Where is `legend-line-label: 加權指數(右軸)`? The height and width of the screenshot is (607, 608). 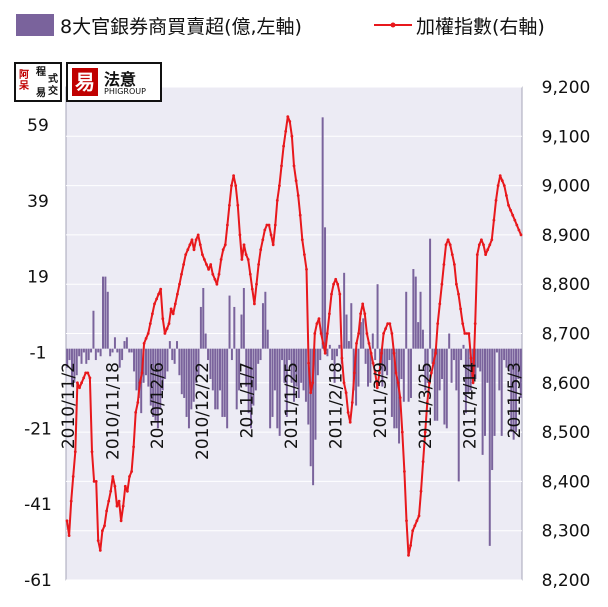
legend-line-label: 加權指數(右軸) is located at coordinates (480, 27).